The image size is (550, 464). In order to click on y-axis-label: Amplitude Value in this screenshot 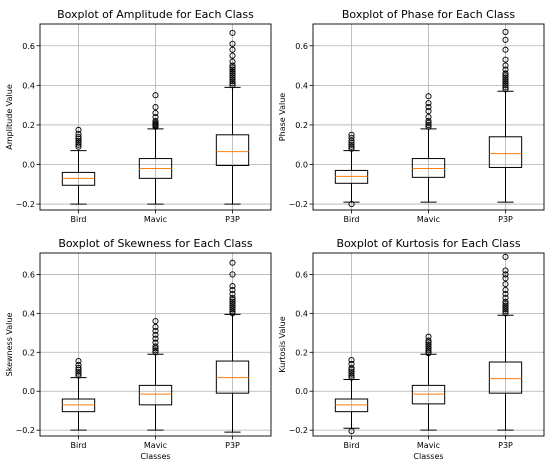, I will do `click(9, 117)`.